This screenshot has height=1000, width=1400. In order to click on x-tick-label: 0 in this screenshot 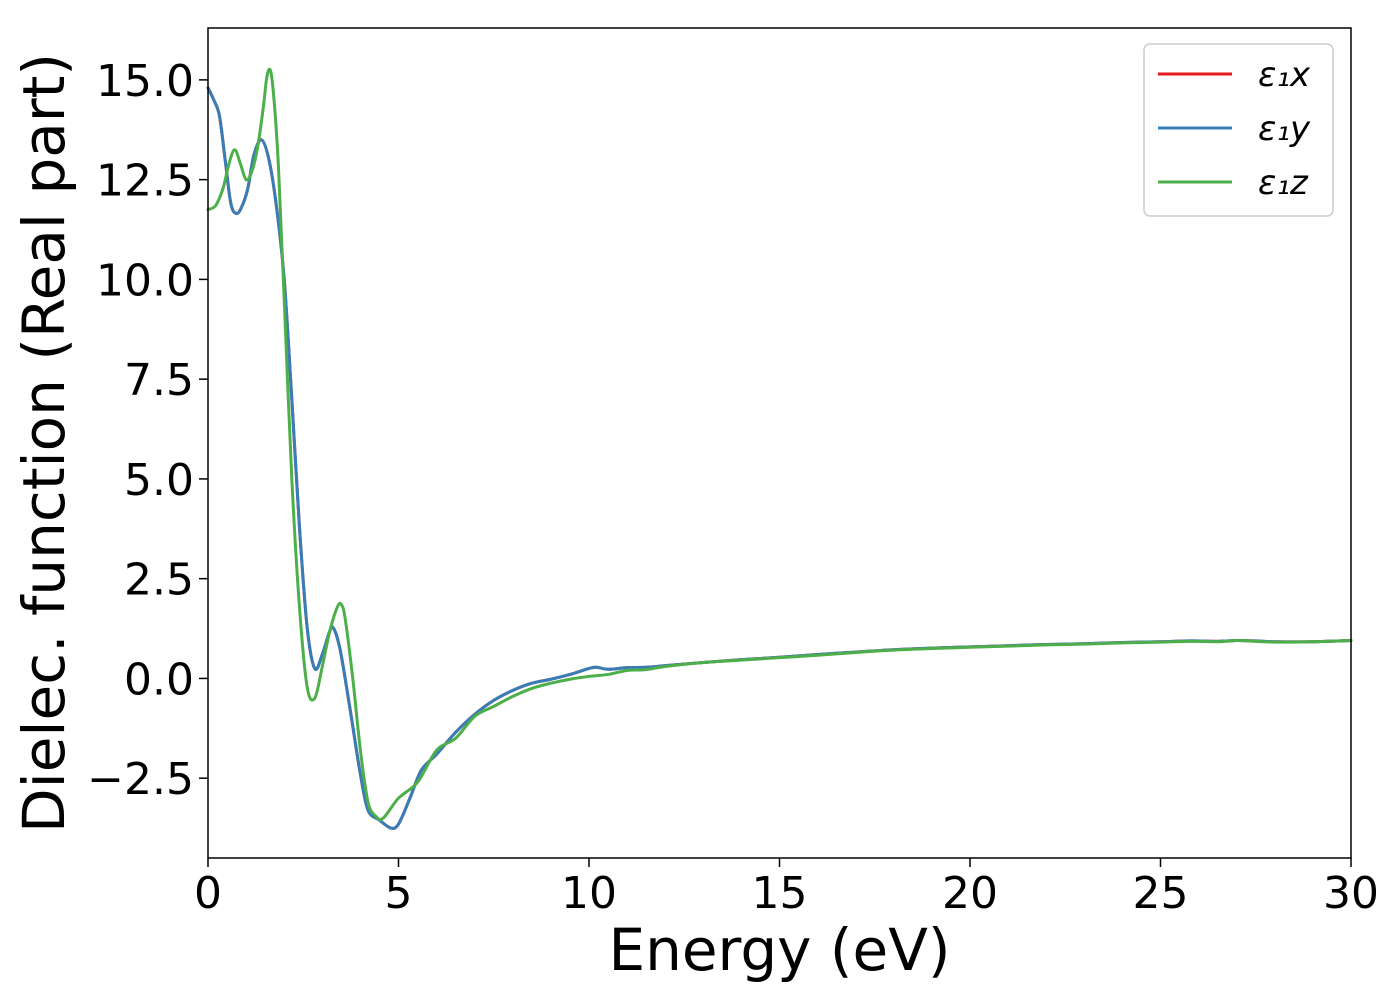, I will do `click(208, 893)`.